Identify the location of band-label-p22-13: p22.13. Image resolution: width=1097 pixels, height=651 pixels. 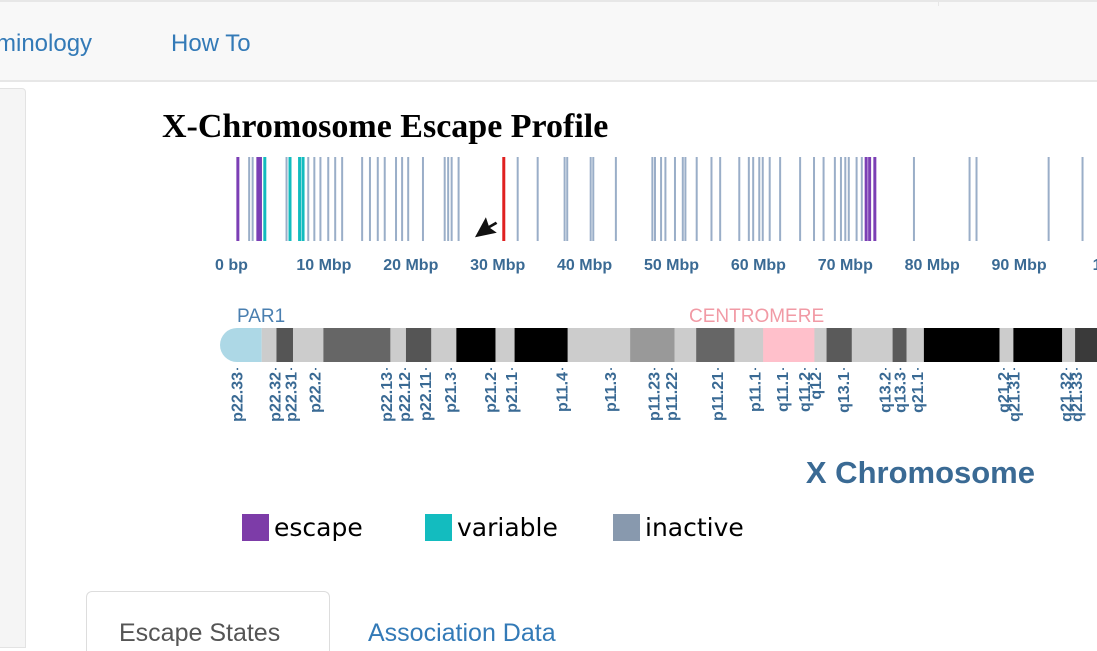
(387, 394).